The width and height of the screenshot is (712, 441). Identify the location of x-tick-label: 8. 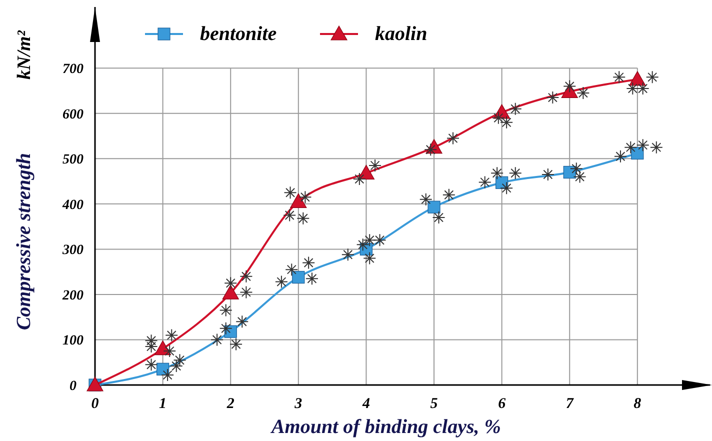
(638, 404).